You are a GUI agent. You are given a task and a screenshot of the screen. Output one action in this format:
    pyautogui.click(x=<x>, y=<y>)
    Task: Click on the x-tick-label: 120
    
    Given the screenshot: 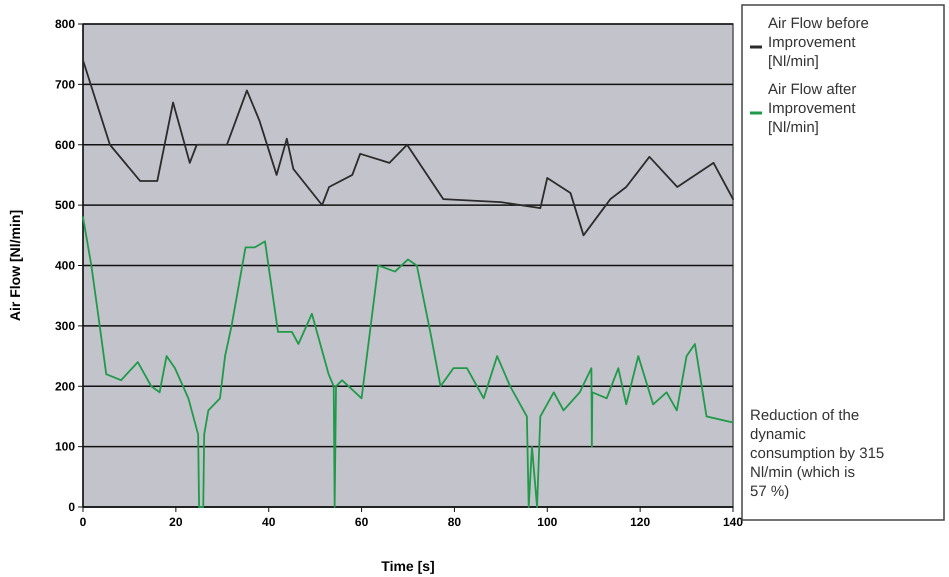 What is the action you would take?
    pyautogui.click(x=640, y=522)
    